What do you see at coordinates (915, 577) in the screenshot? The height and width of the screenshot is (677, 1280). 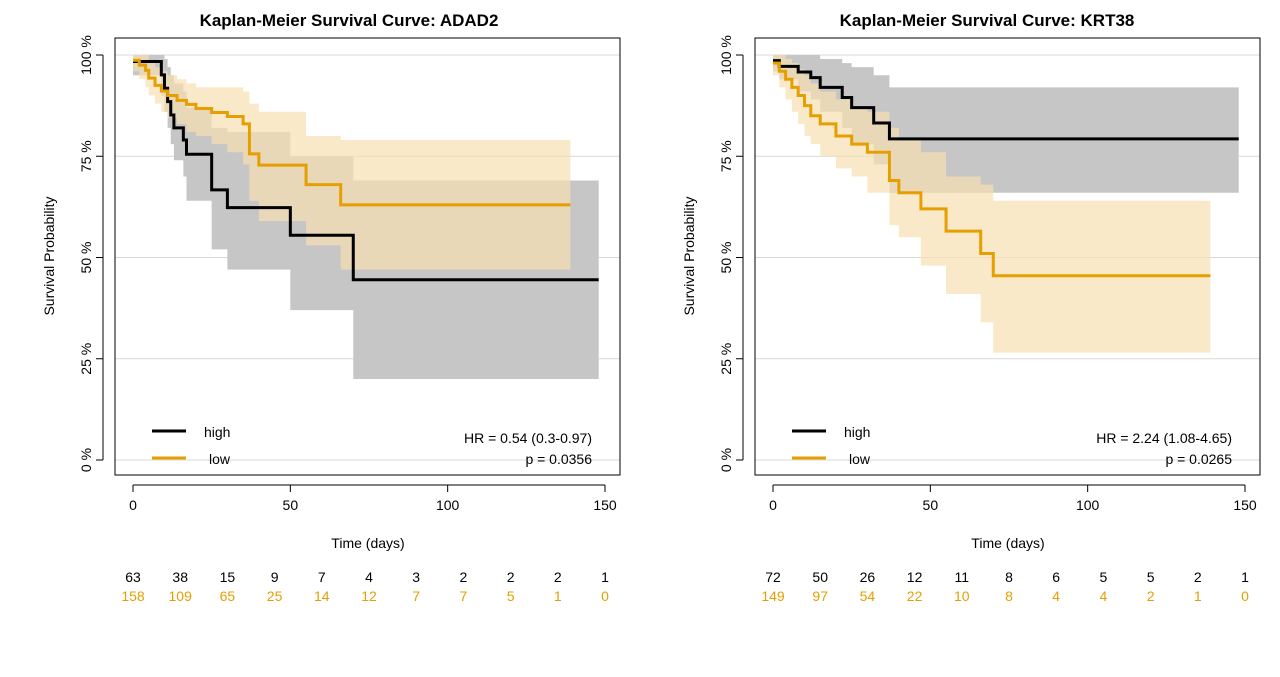 I see `at-risk-high: 12` at bounding box center [915, 577].